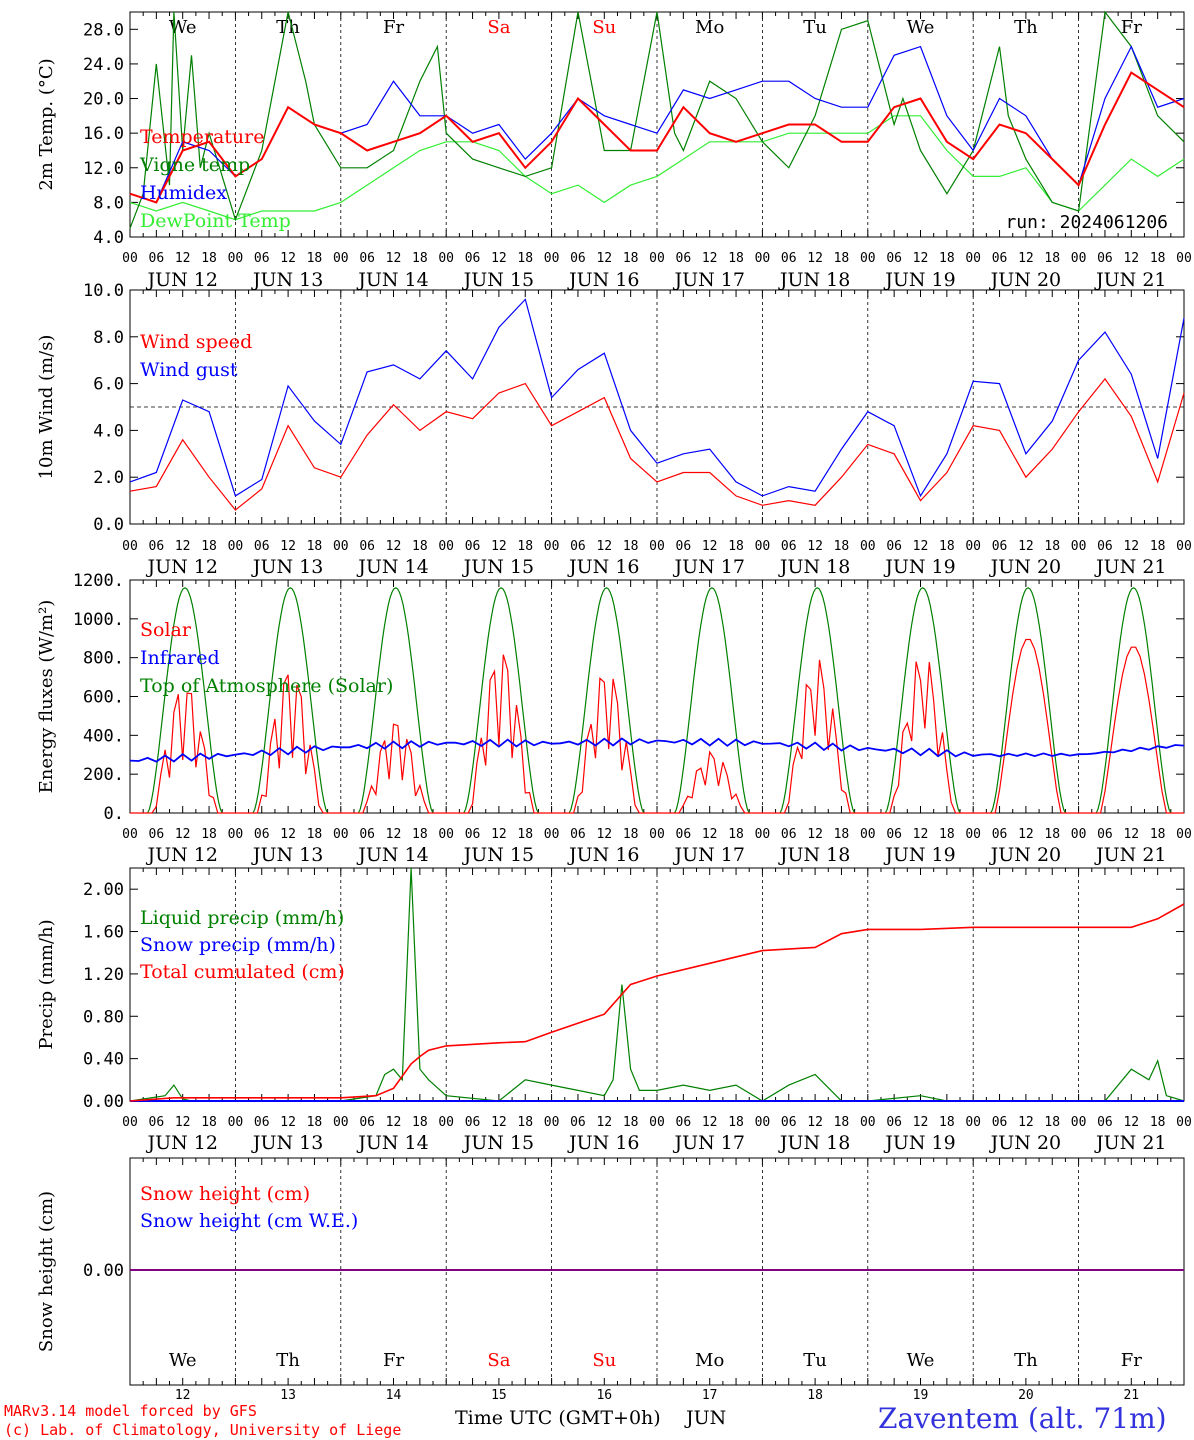  Describe the element at coordinates (657, 726) in the screenshot. I see `series-line-red` at that location.